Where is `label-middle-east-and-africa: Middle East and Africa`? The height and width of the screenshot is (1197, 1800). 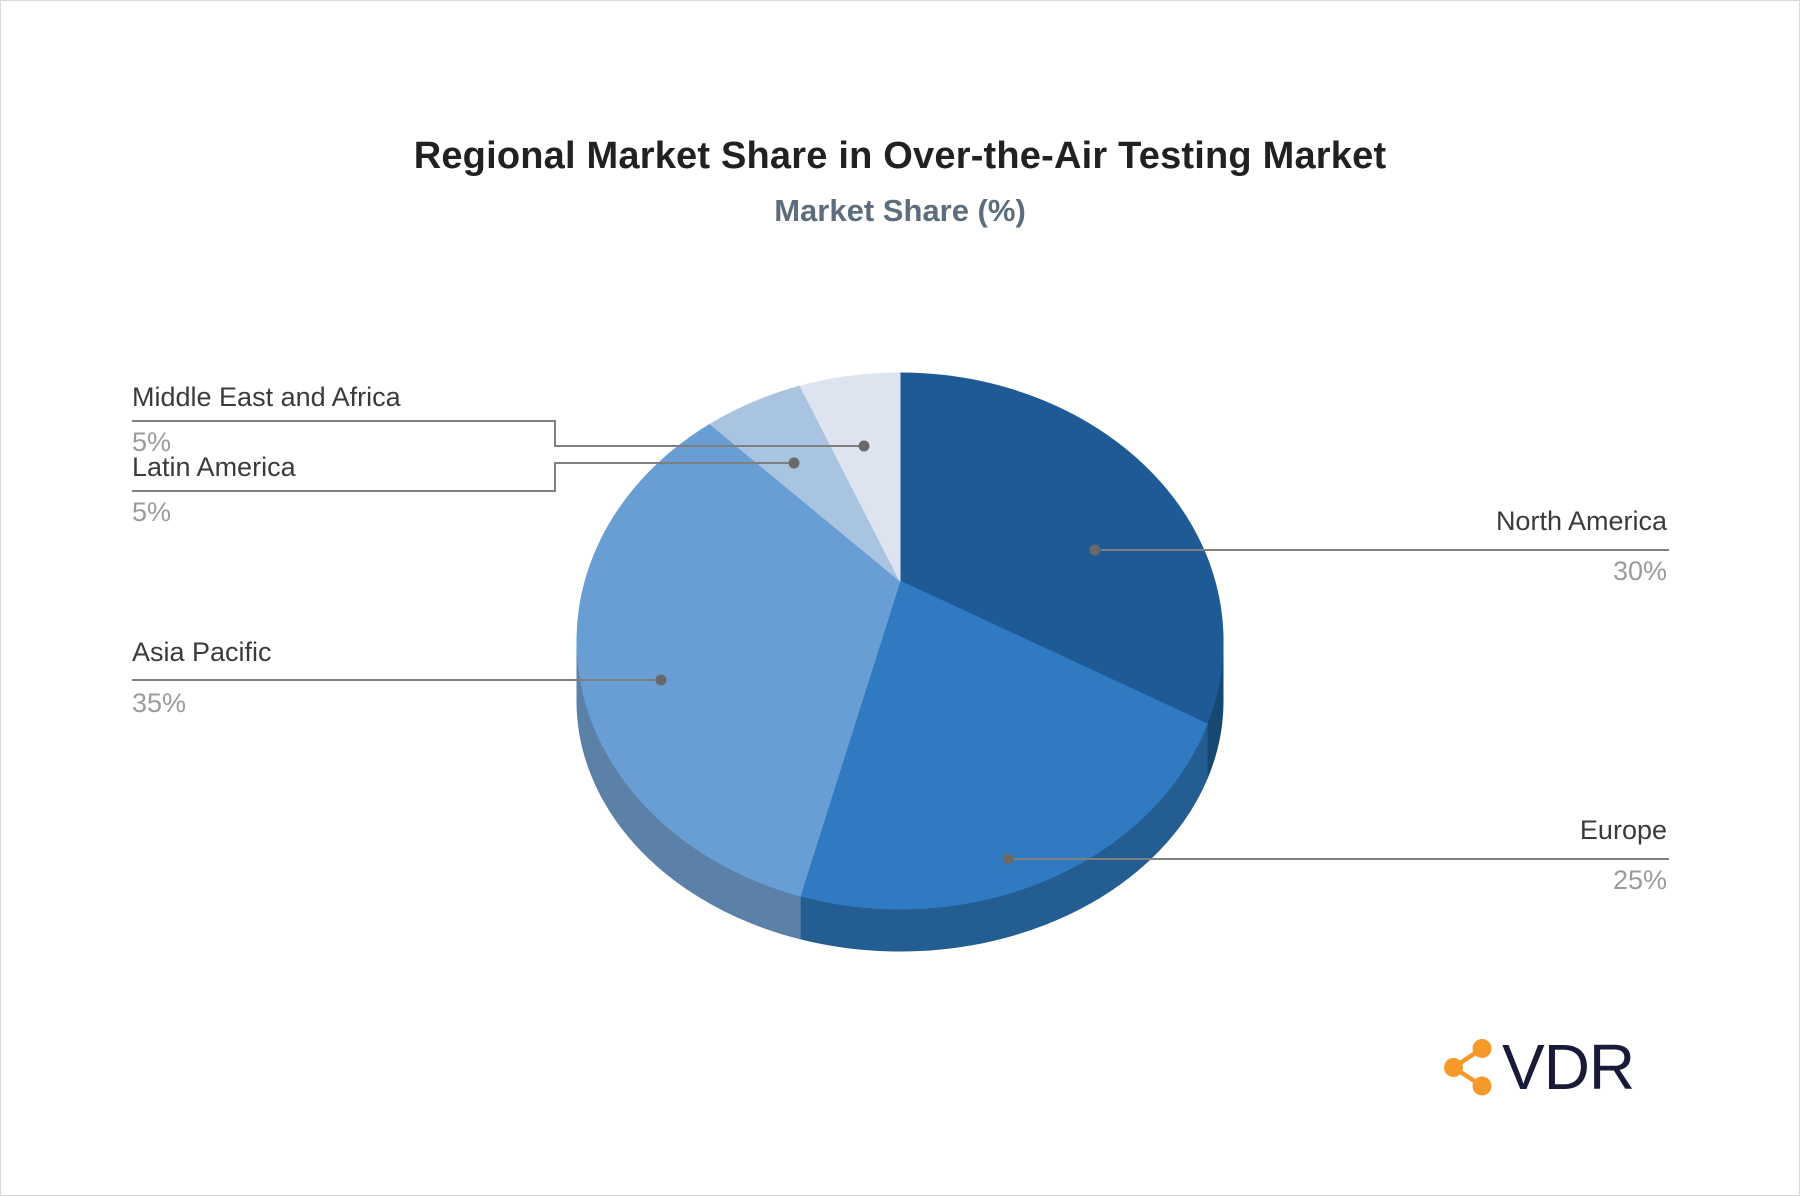 label-middle-east-and-africa: Middle East and Africa is located at coordinates (266, 397).